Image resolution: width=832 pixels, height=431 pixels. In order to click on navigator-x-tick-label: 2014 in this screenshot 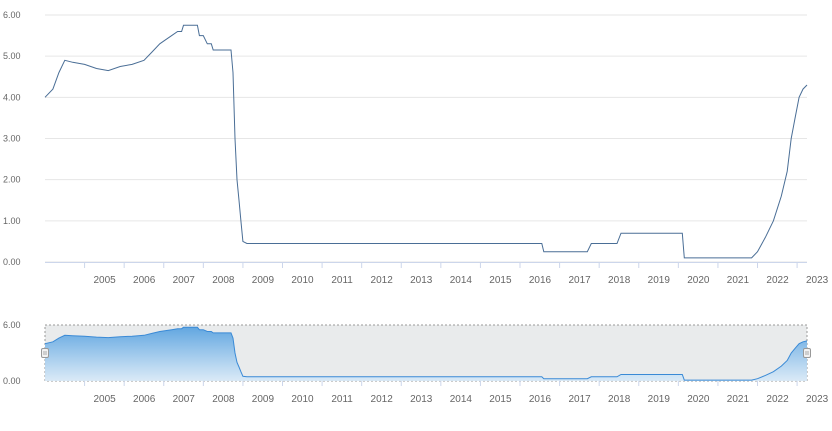, I will do `click(461, 399)`.